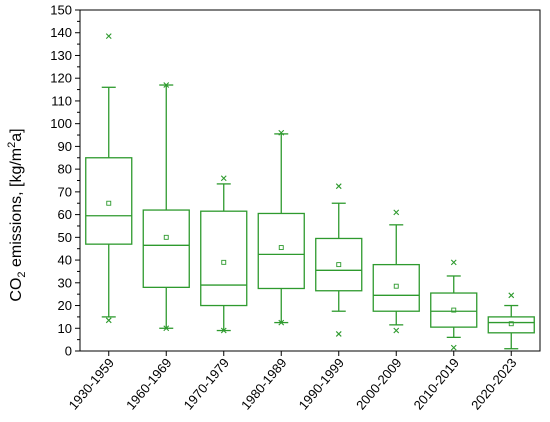 This screenshot has width=550, height=422. Describe the element at coordinates (65, 181) in the screenshot. I see `y-axis: 0 10 20 30 40 50 60 70 80 90 100 110 120 130 140 150` at that location.